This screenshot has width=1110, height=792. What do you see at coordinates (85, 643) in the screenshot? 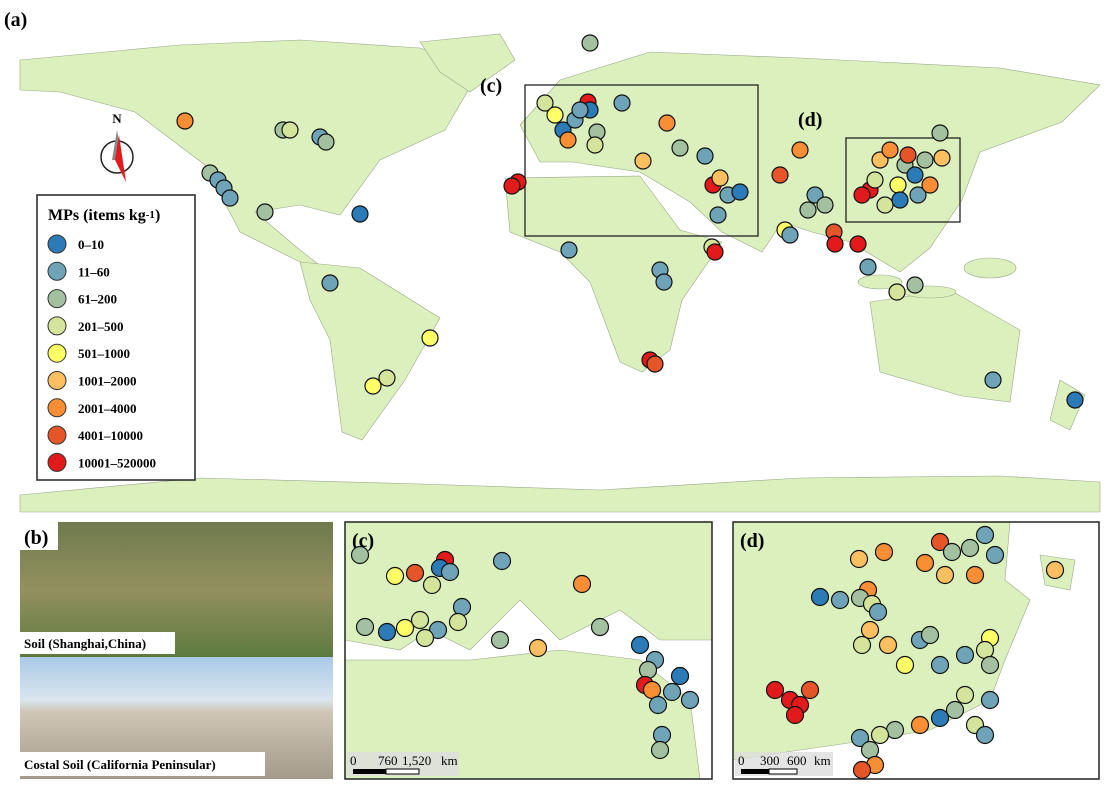
I see `photo-caption: Soil (Shanghai,China)` at bounding box center [85, 643].